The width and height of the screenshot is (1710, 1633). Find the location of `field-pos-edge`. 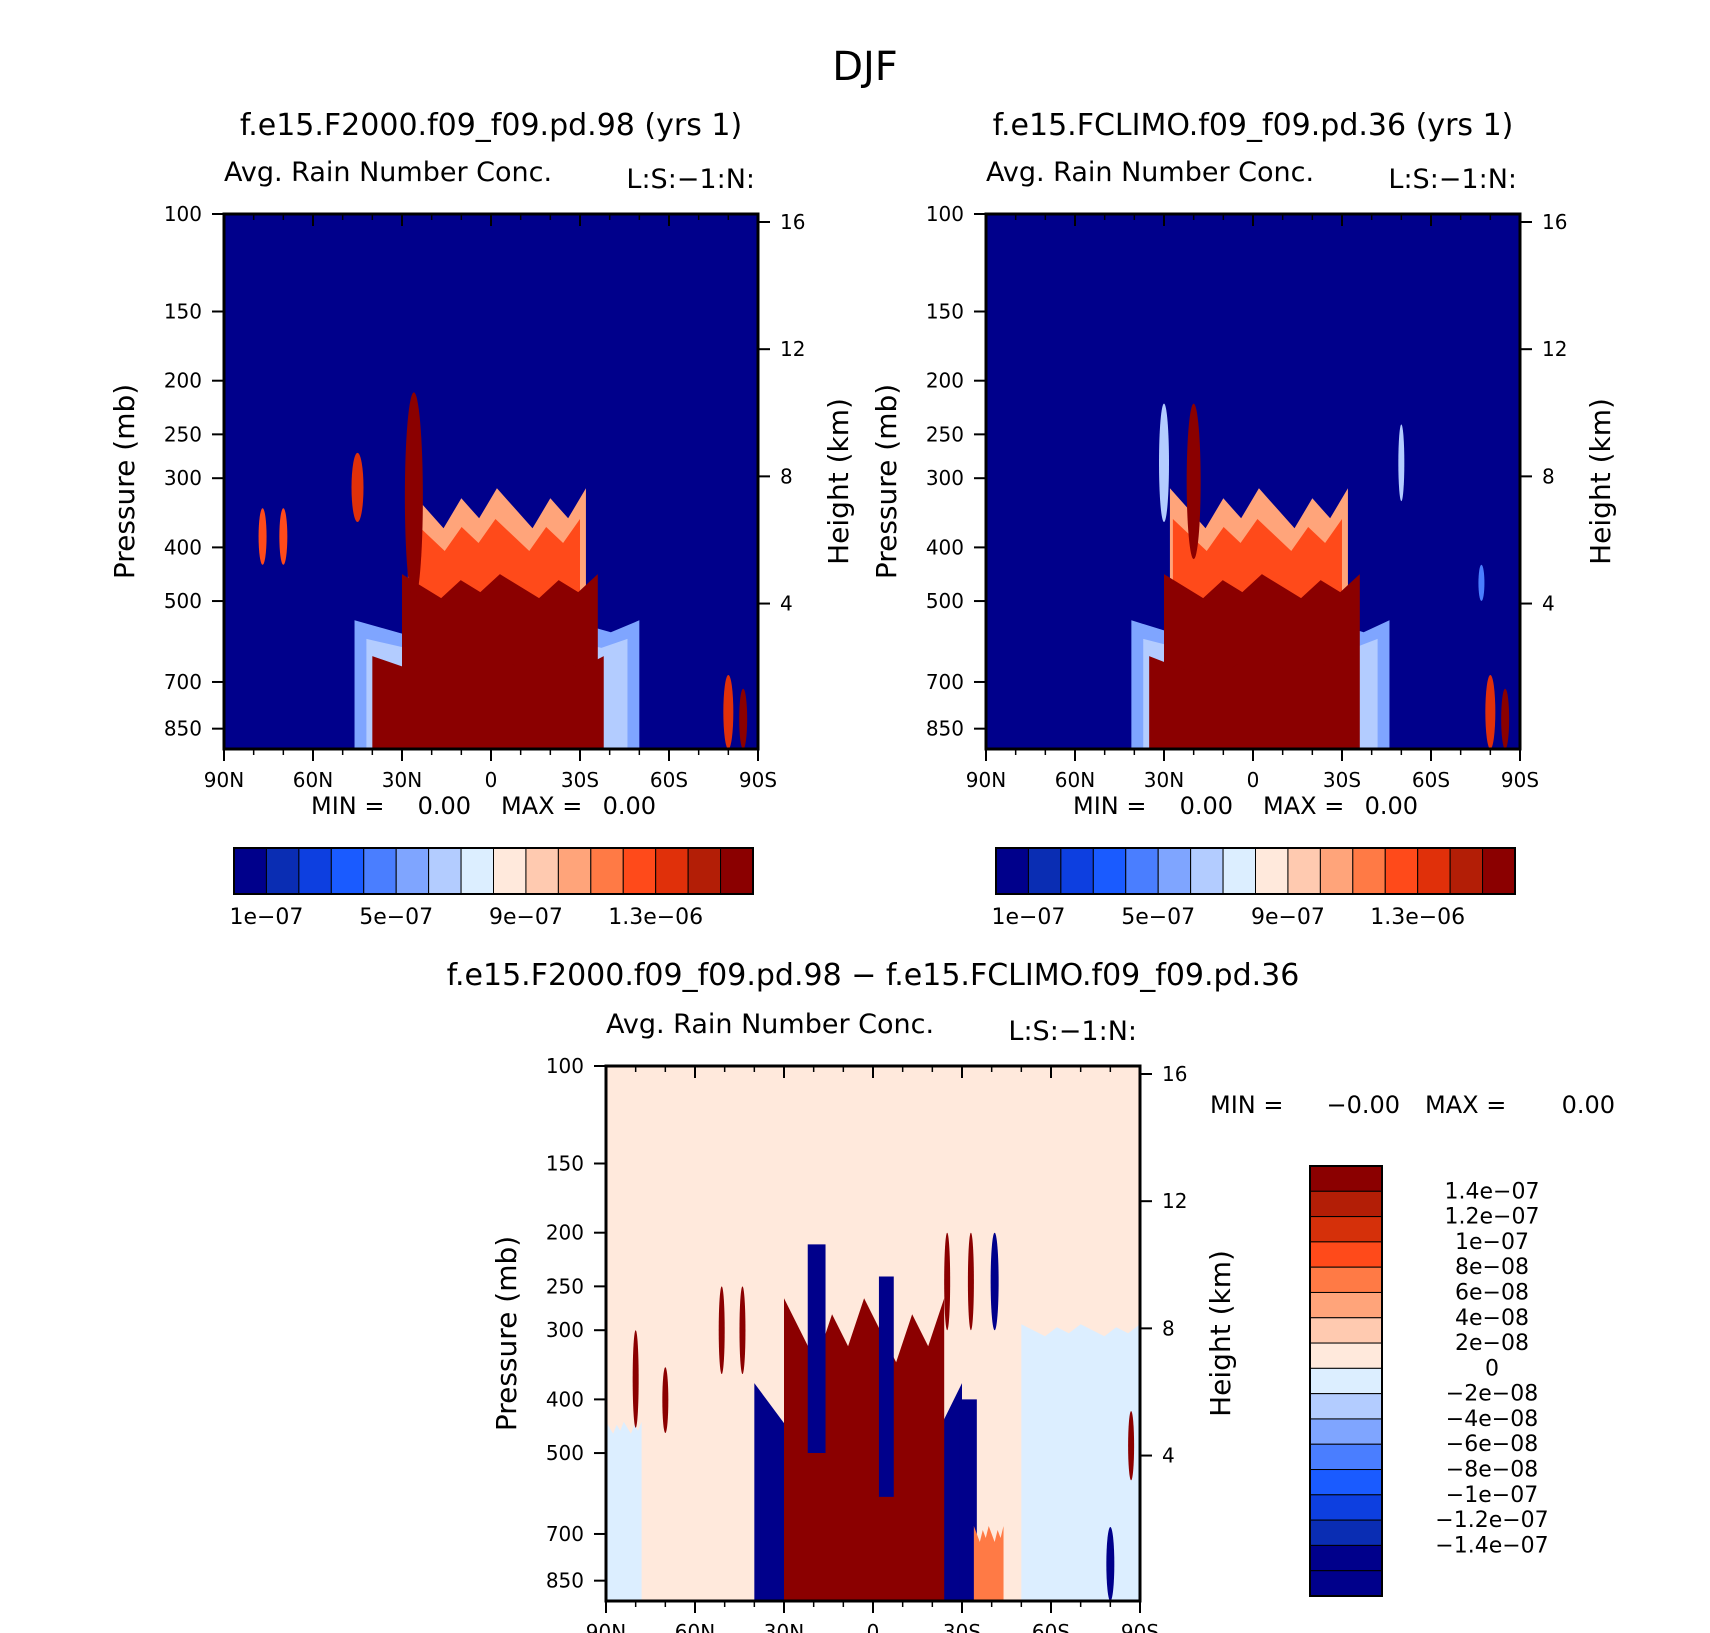

field-pos-edge is located at coordinates (988, 1563).